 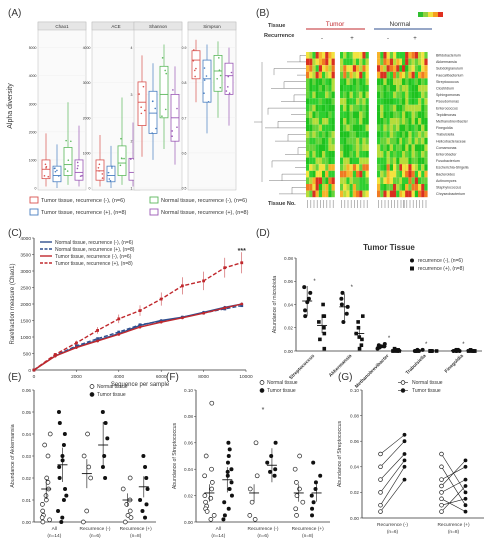 What do you see at coordinates (288, 281) in the screenshot?
I see `D-y-tick-label: 0.06` at bounding box center [288, 281].